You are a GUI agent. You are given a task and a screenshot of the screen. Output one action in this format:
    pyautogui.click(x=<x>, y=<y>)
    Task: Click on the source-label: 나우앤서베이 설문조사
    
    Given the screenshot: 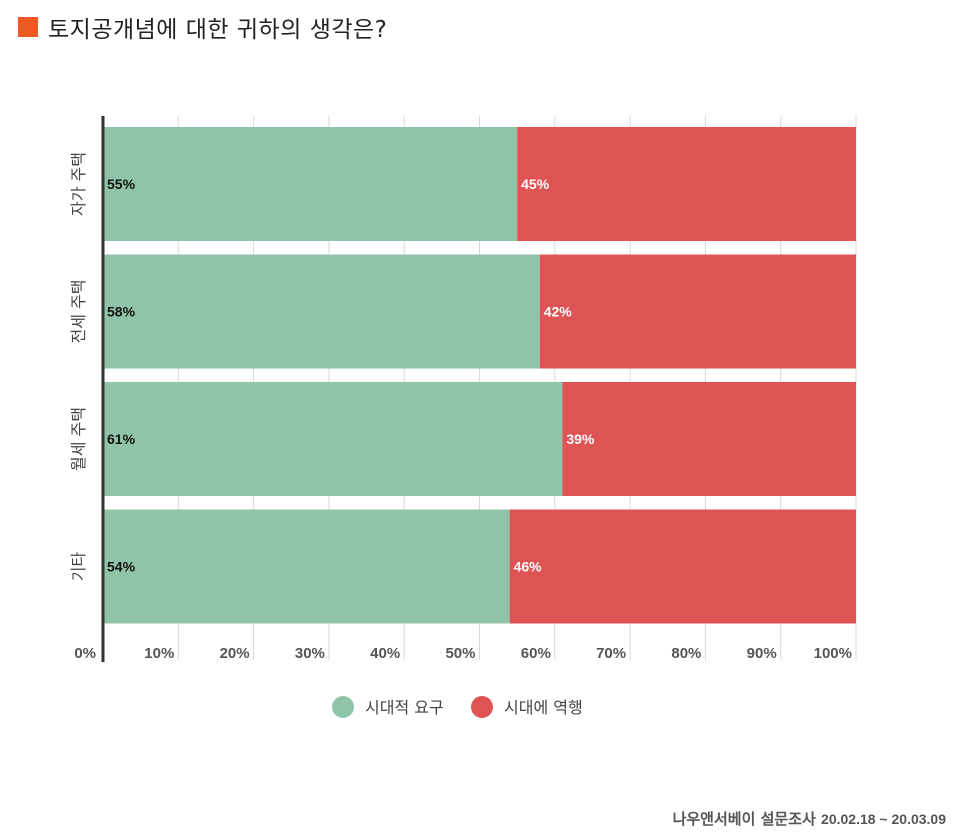 What is the action you would take?
    pyautogui.click(x=744, y=819)
    